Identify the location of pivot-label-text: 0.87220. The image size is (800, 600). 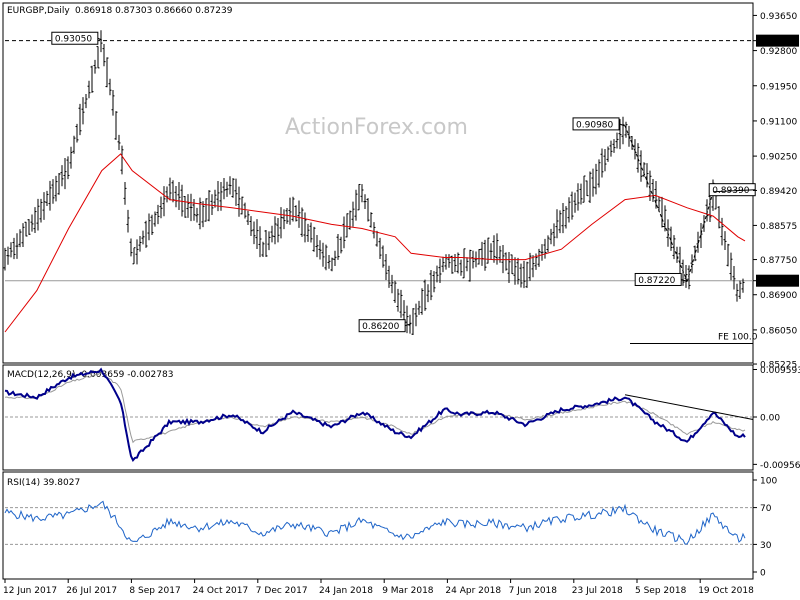
(656, 281).